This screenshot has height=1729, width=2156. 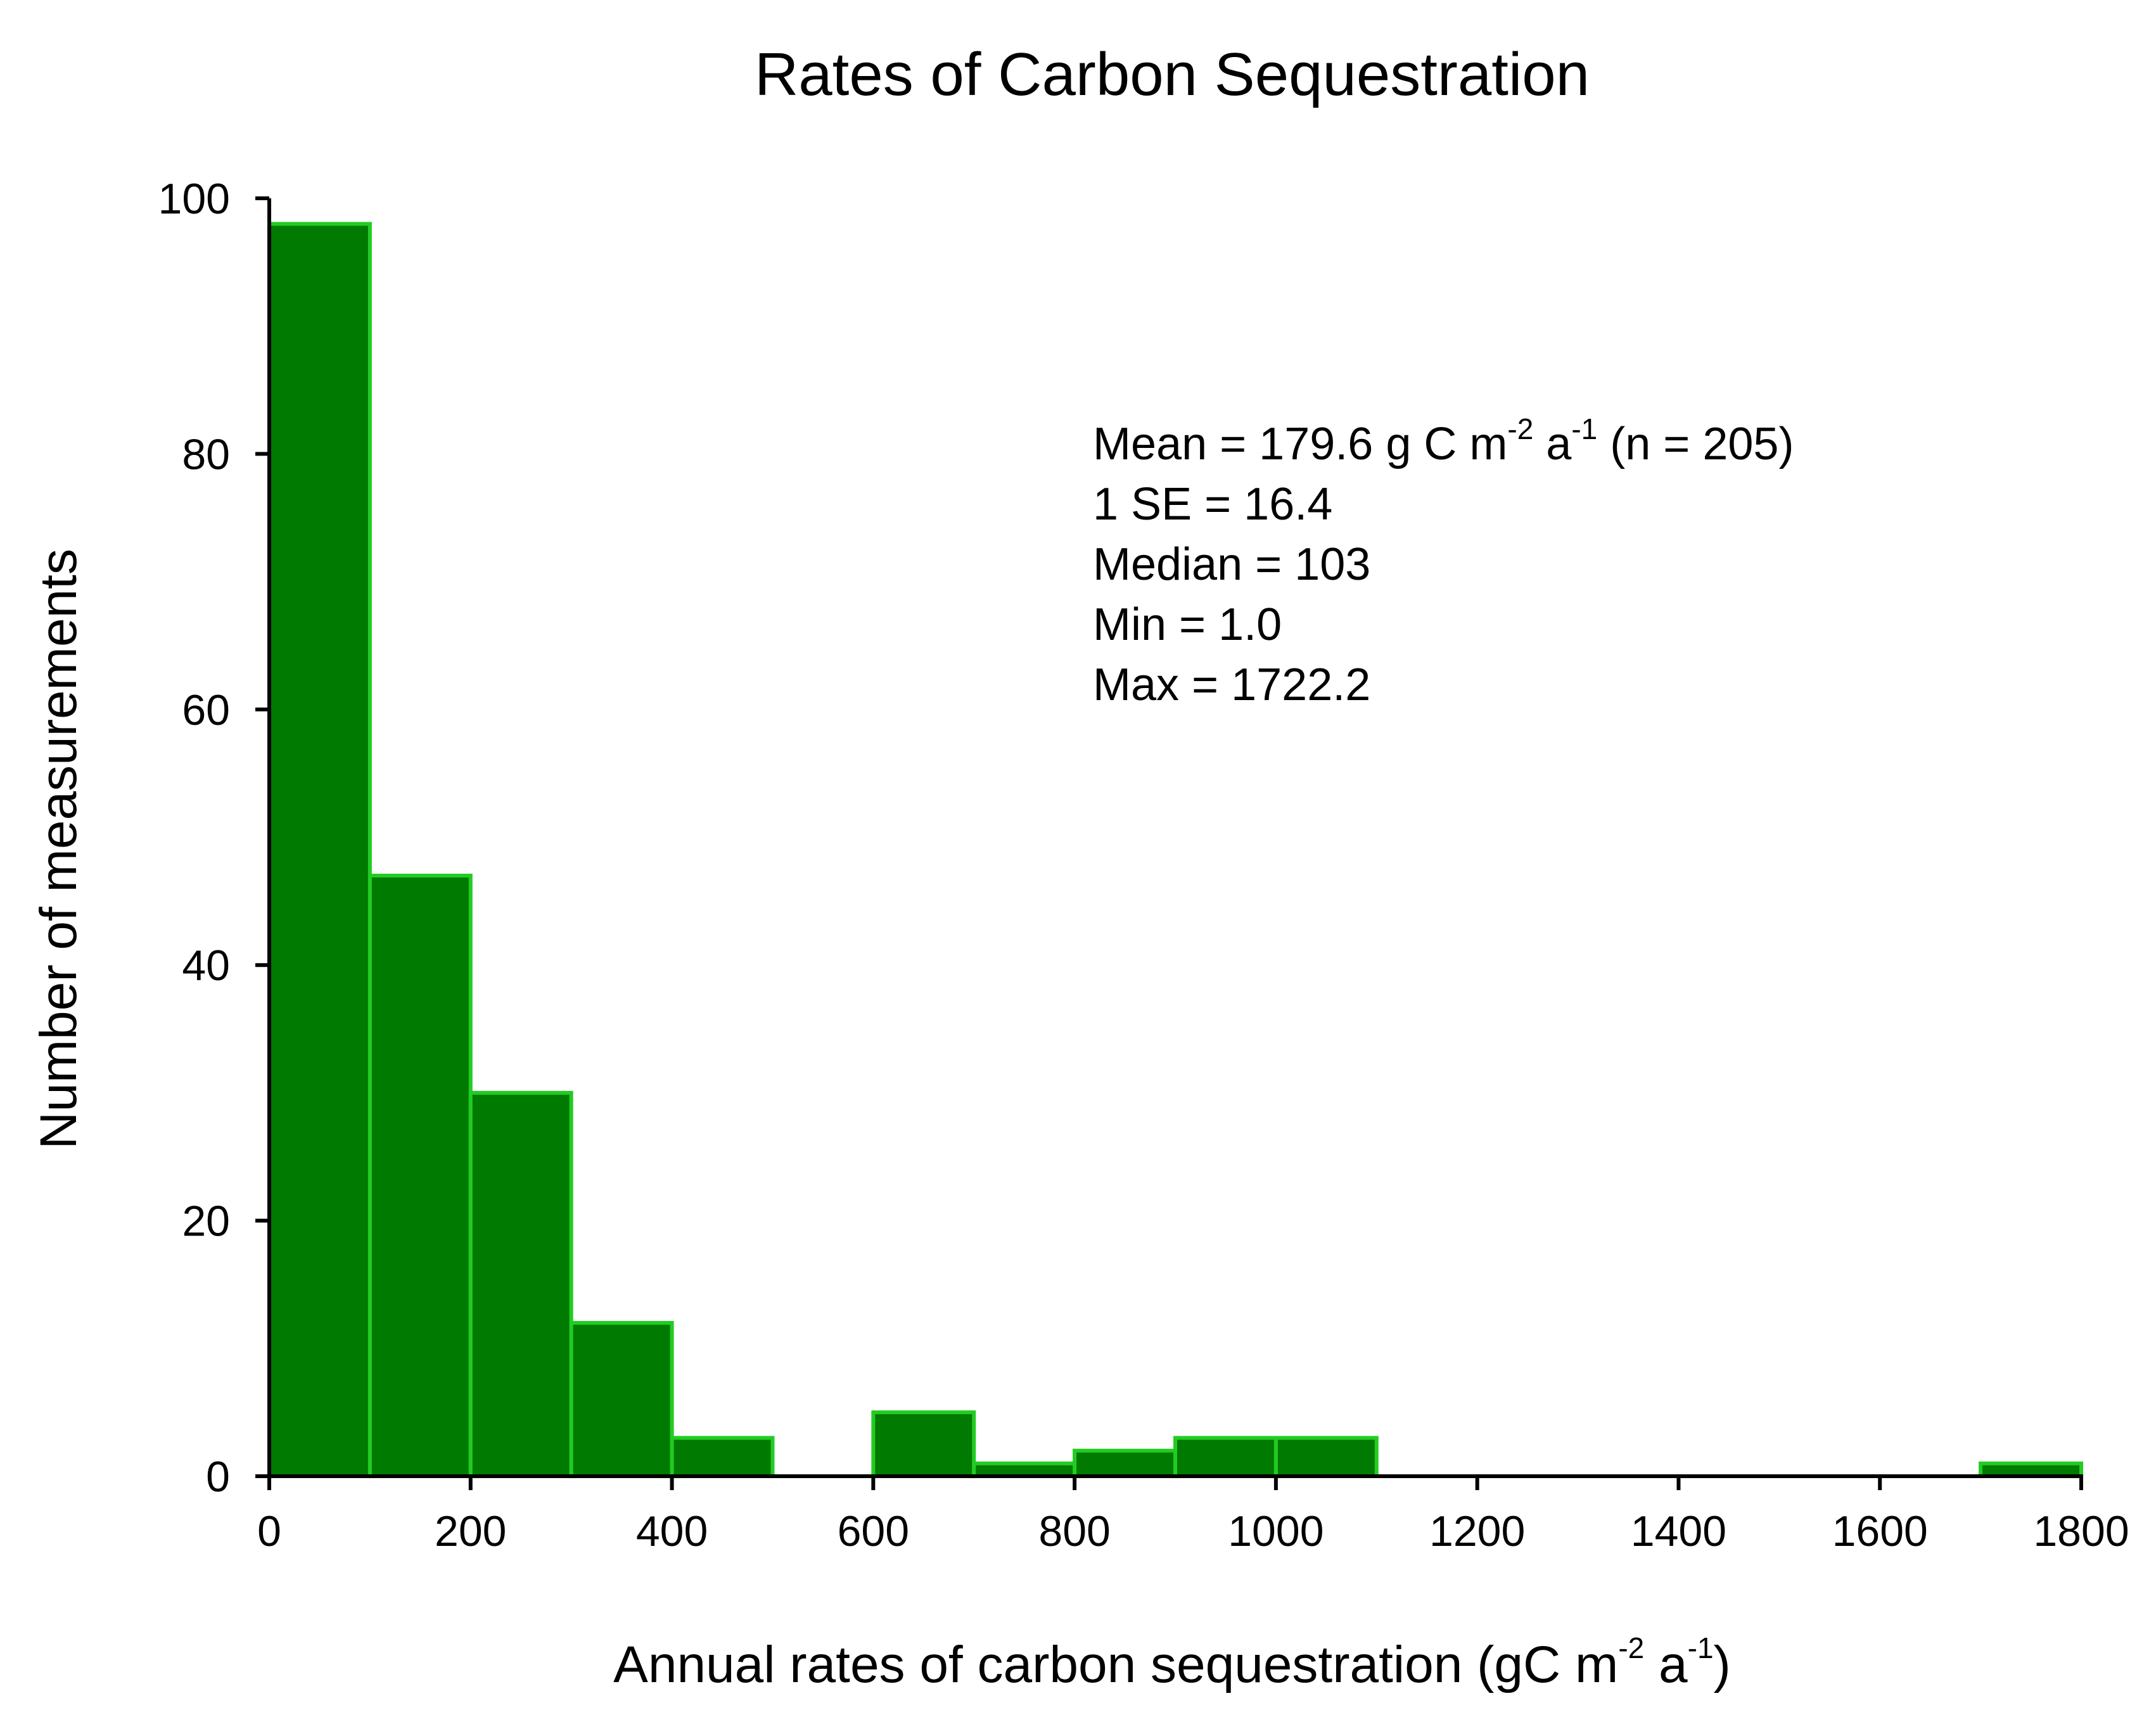 I want to click on x-tick-label-200: 200, so click(x=470, y=1531).